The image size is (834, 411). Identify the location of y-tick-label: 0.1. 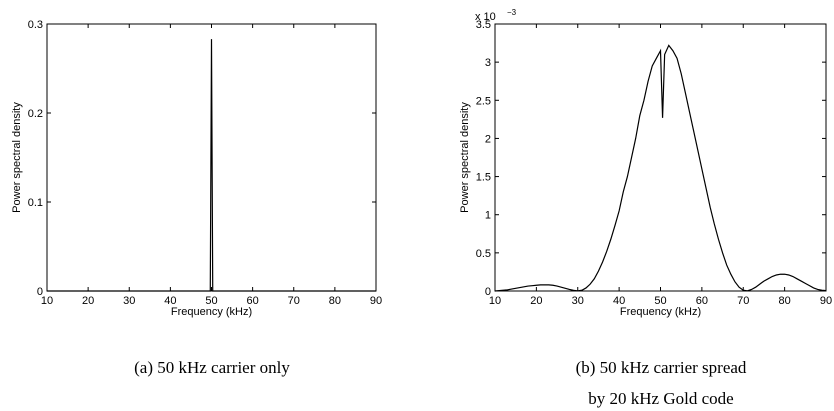
(35, 203).